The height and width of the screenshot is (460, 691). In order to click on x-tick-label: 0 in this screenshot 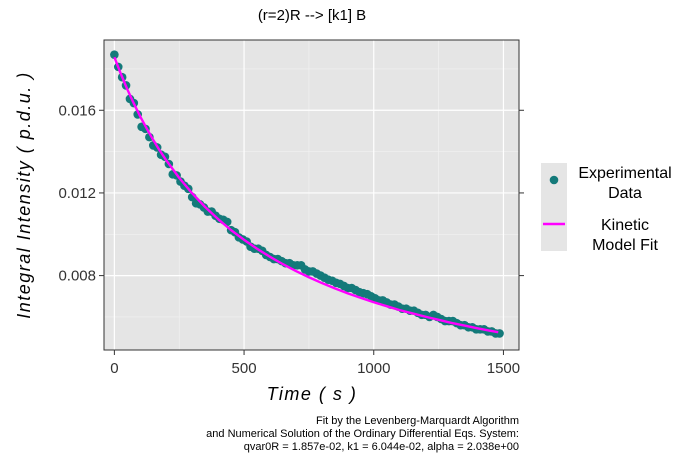, I will do `click(114, 368)`.